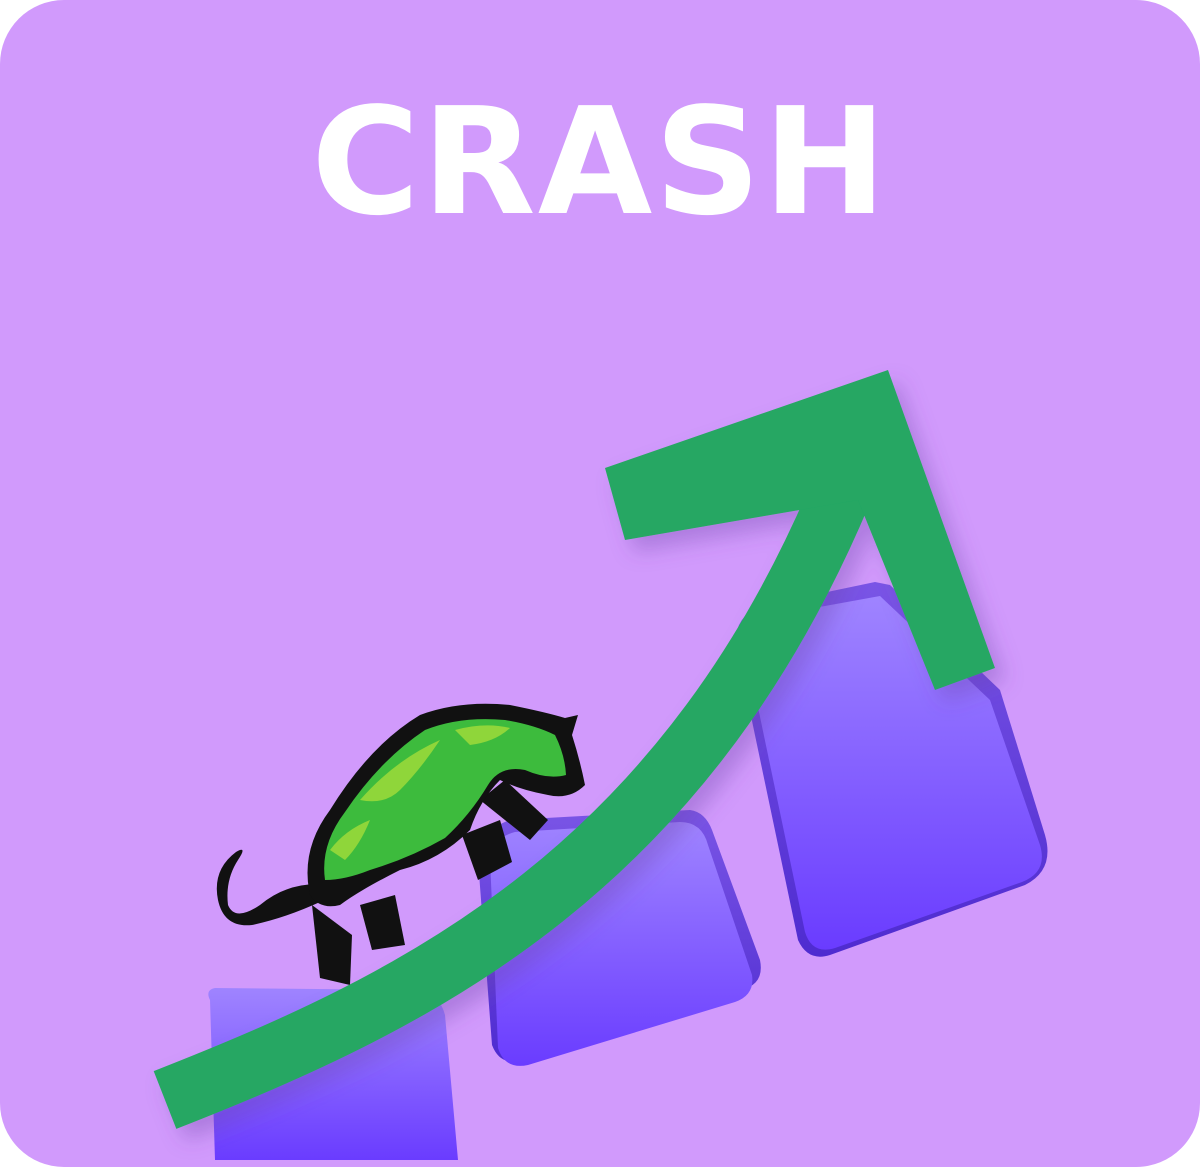 The width and height of the screenshot is (1200, 1167). Describe the element at coordinates (800, 530) in the screenshot. I see `arrow-head` at that location.